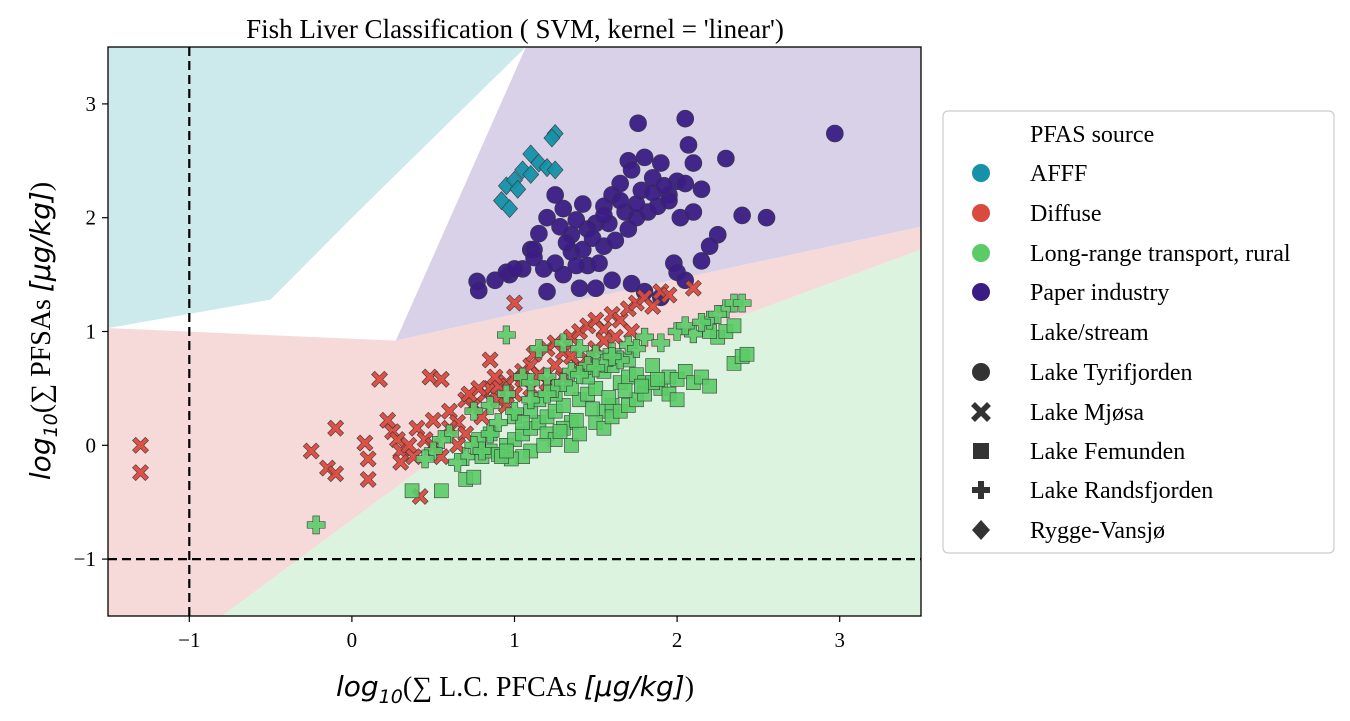 This screenshot has width=1350, height=721. Describe the element at coordinates (41, 398) in the screenshot. I see `y-label-sum: (∑` at that location.